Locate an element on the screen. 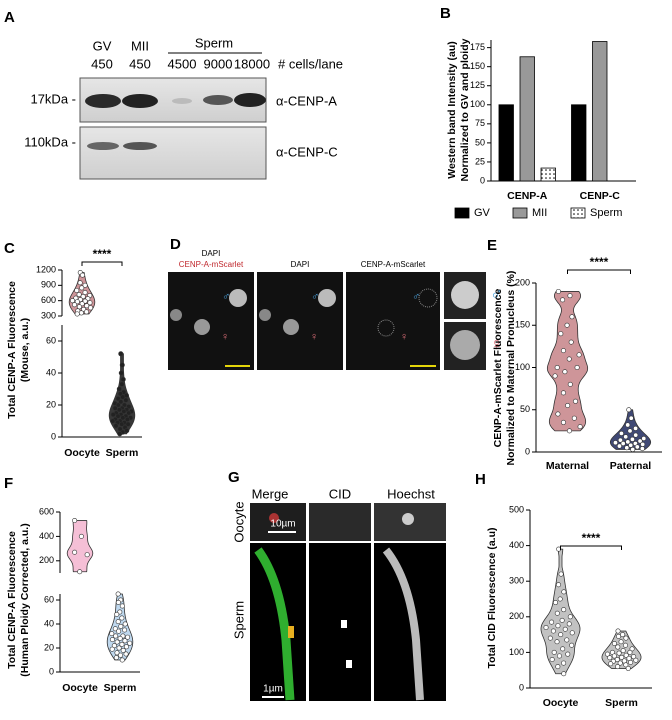  x-tick-label: Maternal is located at coordinates (567, 466).